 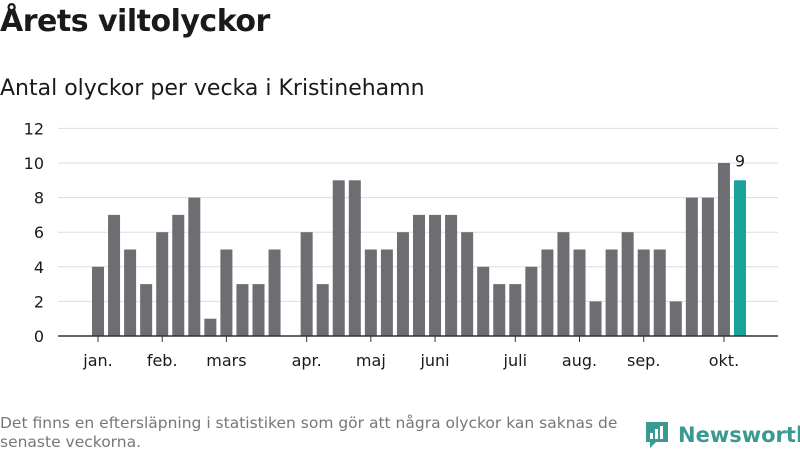 What do you see at coordinates (434, 360) in the screenshot?
I see `x-tick-label: juni` at bounding box center [434, 360].